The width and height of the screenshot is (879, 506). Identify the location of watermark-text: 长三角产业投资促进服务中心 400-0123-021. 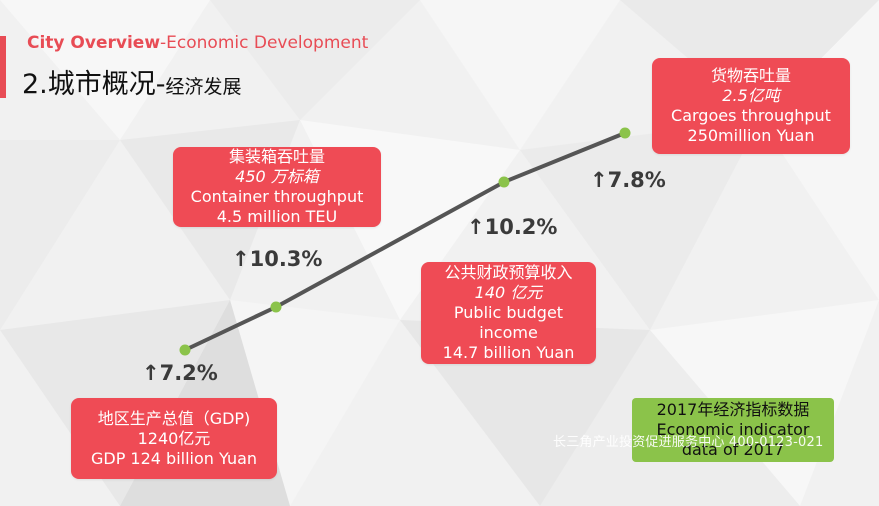
(688, 442).